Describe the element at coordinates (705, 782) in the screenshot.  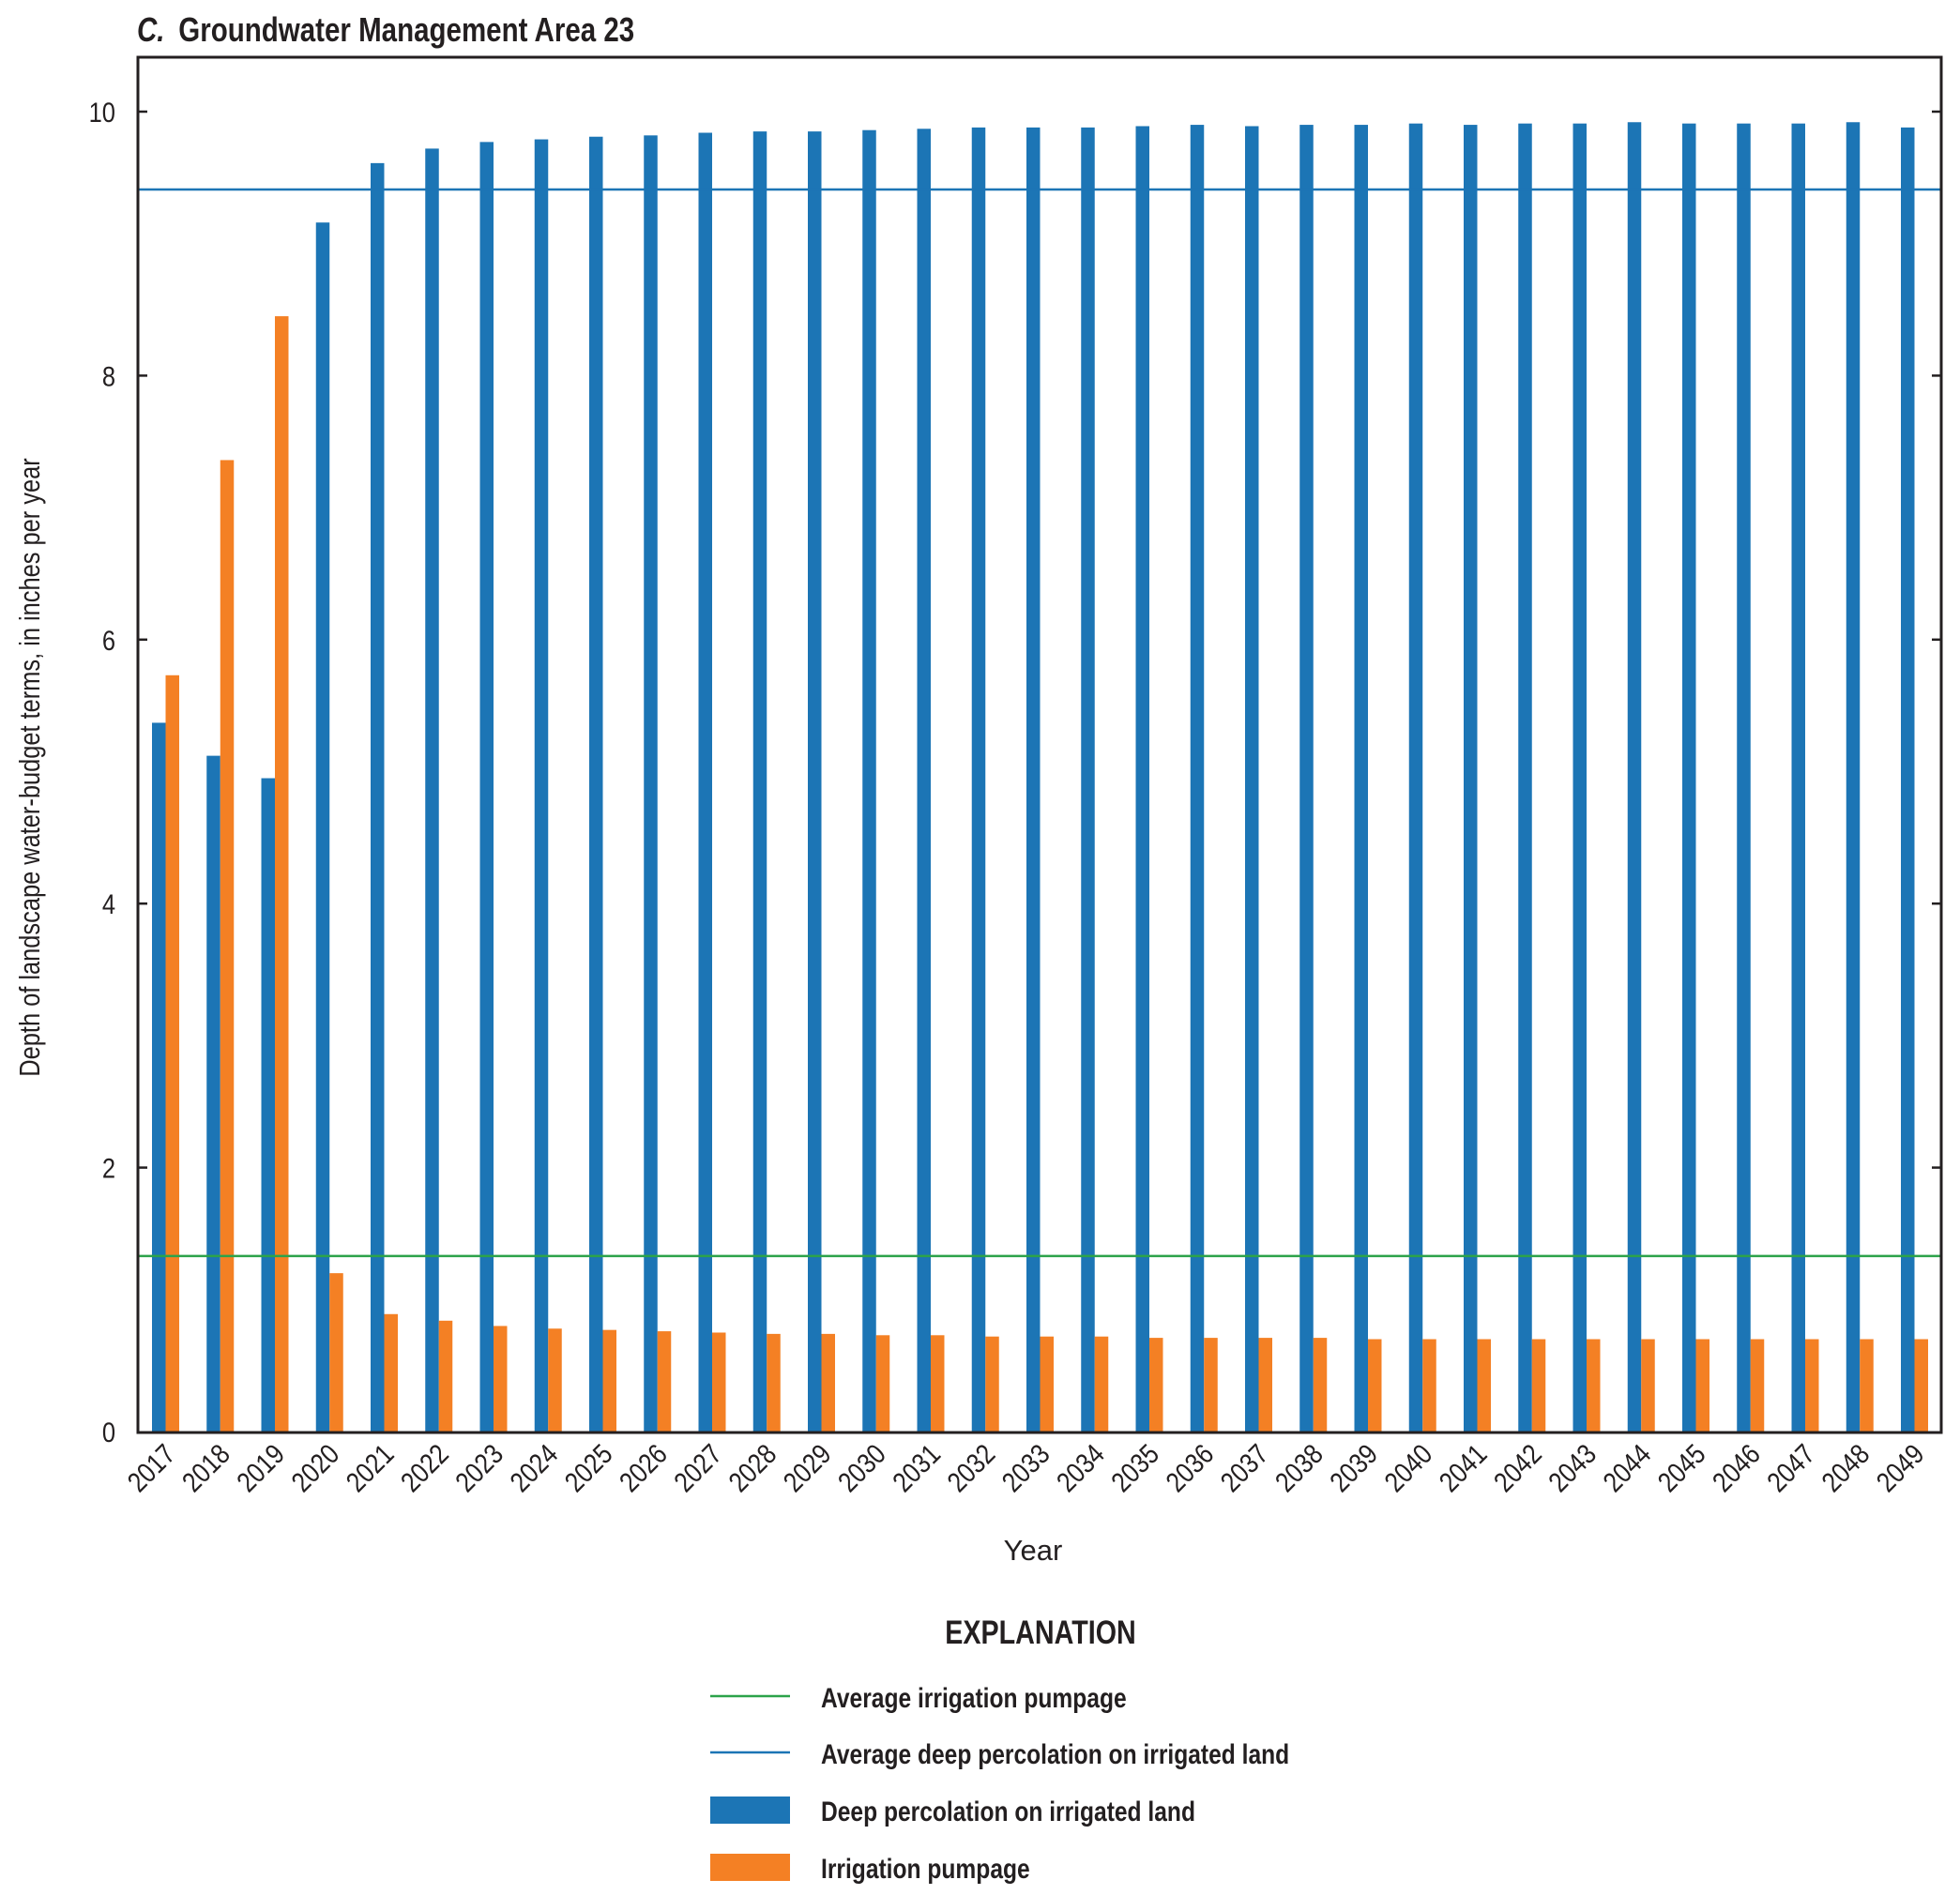
I see `deep-percolation-bar-2027` at that location.